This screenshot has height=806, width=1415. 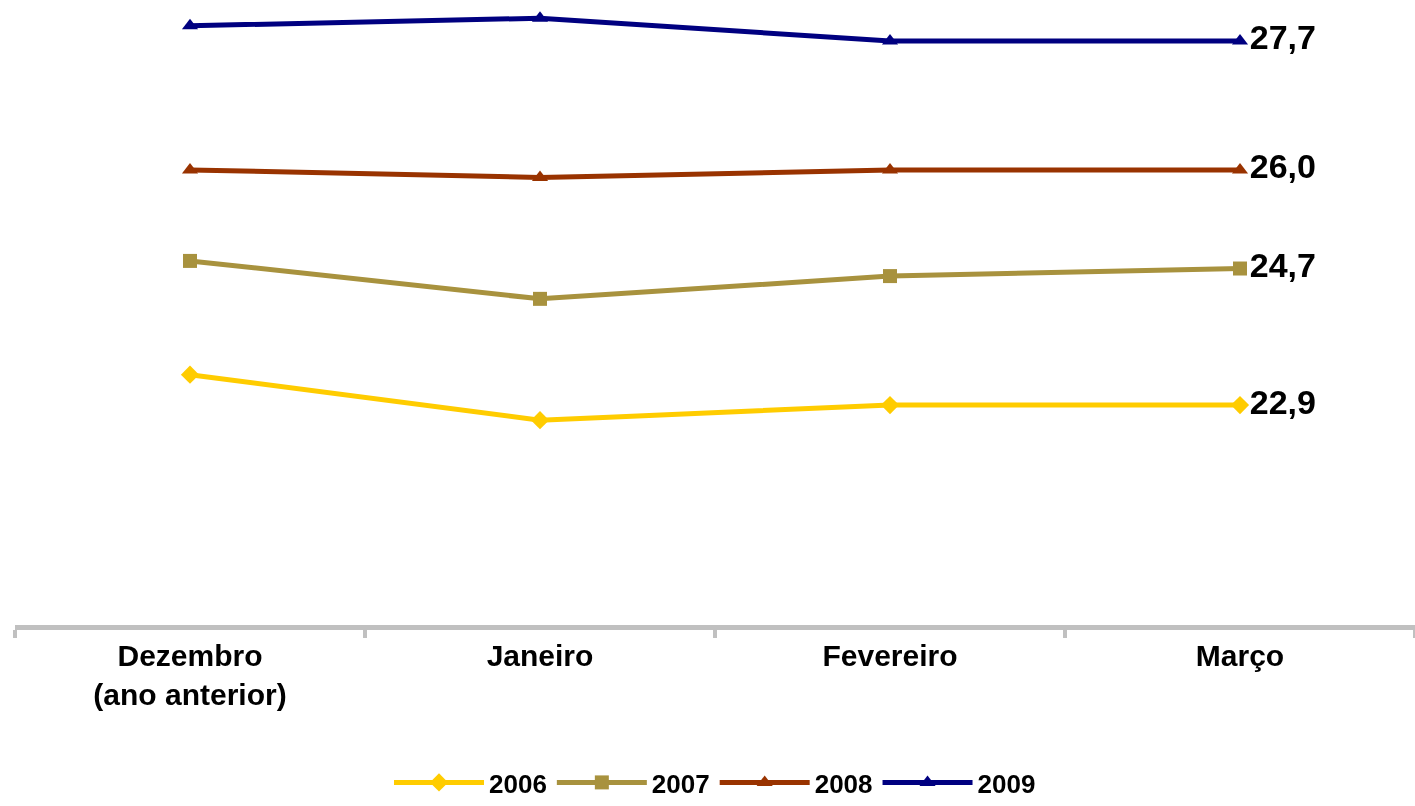 I want to click on x-tick-label: Dezembro (ano anterior), so click(x=190, y=675).